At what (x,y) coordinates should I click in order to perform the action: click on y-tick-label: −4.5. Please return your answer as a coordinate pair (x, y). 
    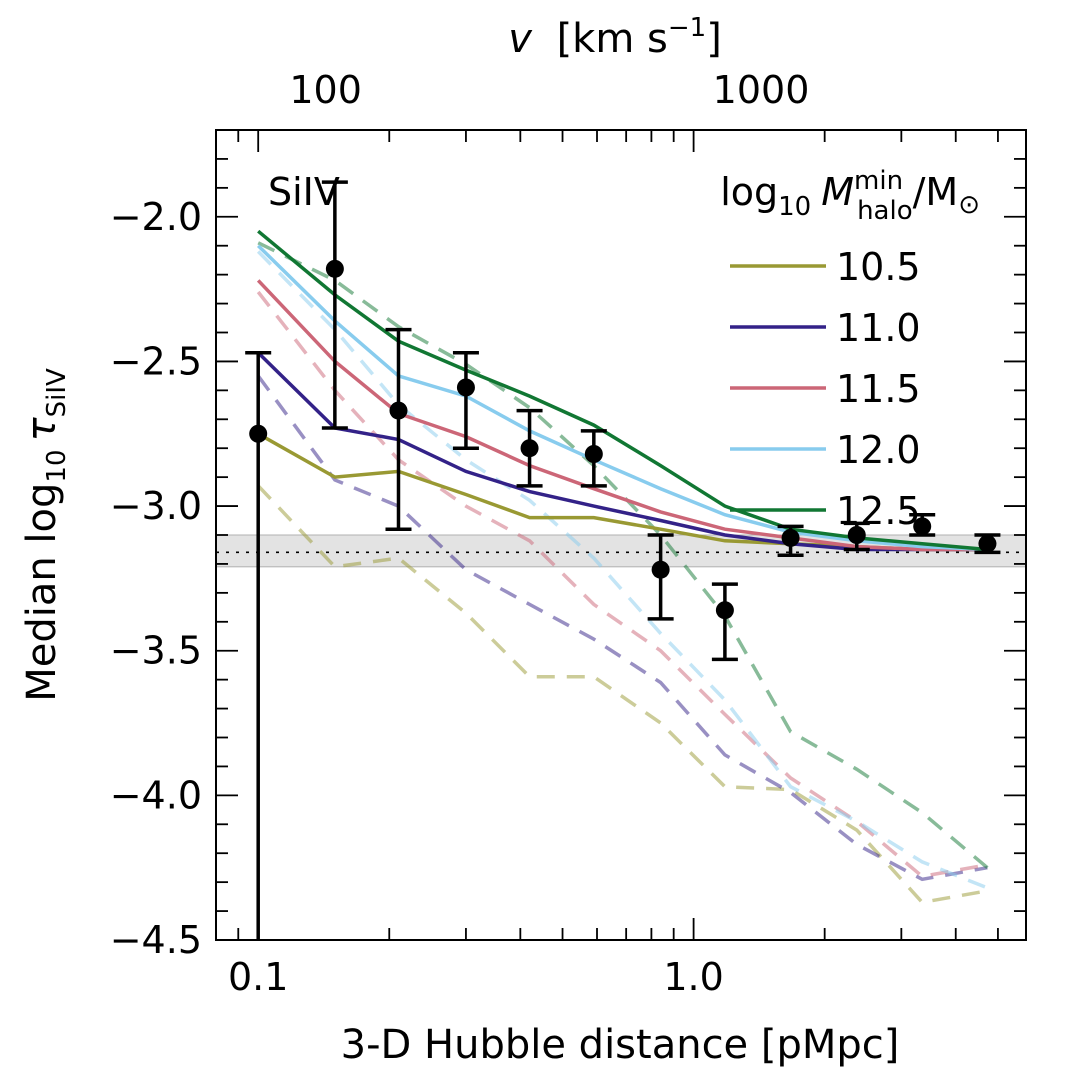
    Looking at the image, I should click on (156, 940).